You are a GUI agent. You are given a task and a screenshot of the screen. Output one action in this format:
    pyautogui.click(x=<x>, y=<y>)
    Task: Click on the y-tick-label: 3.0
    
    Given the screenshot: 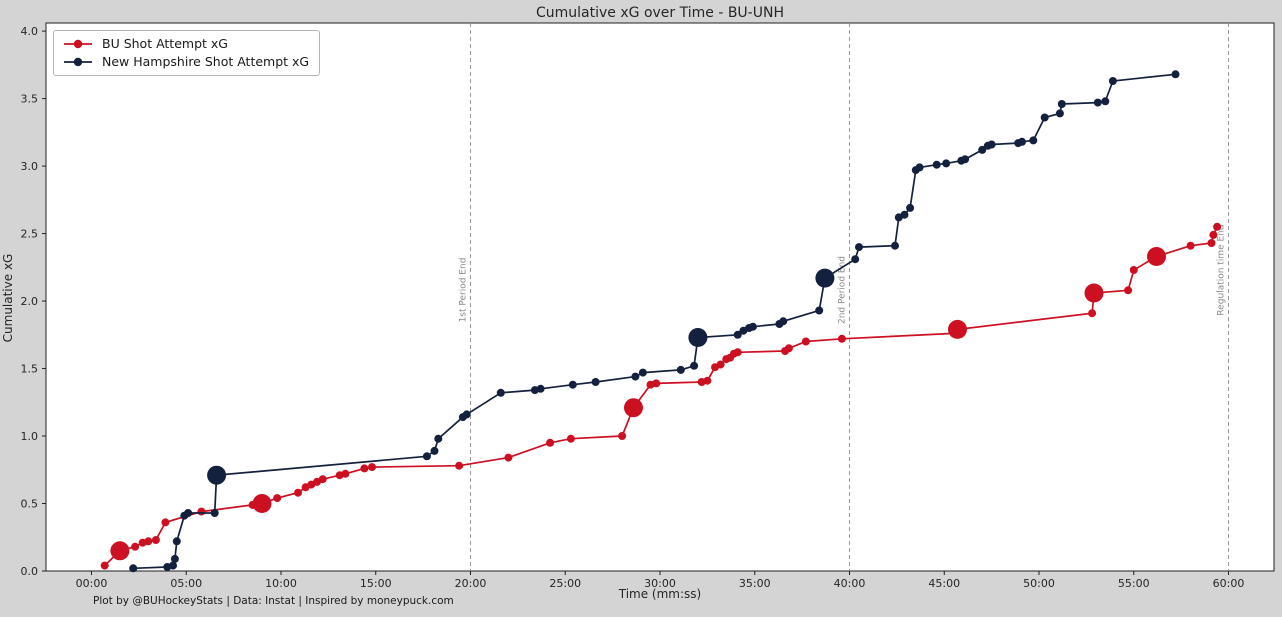 What is the action you would take?
    pyautogui.click(x=30, y=166)
    